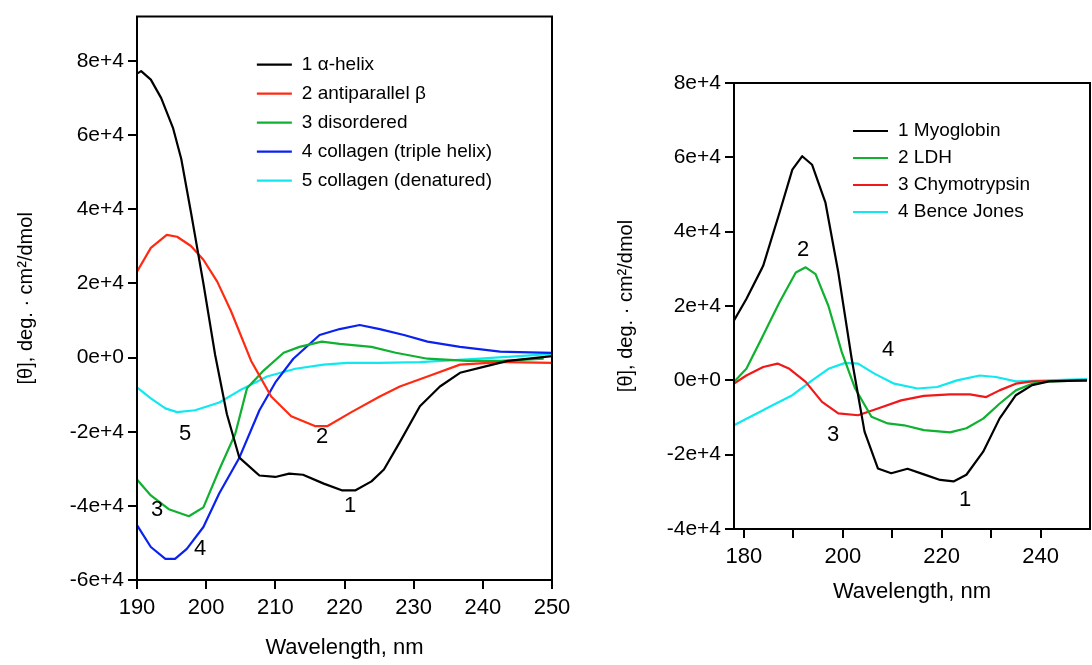 The height and width of the screenshot is (665, 1092). What do you see at coordinates (552, 607) in the screenshot?
I see `x-tick-label: 250` at bounding box center [552, 607].